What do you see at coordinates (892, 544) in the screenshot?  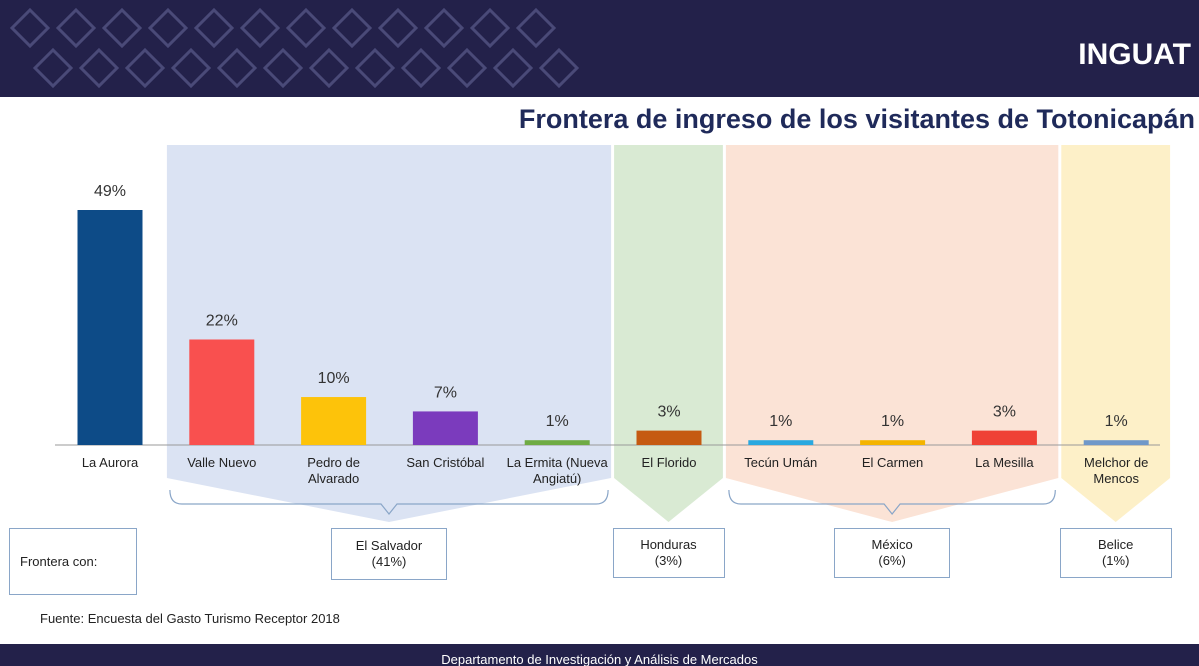 I see `group-name: México` at bounding box center [892, 544].